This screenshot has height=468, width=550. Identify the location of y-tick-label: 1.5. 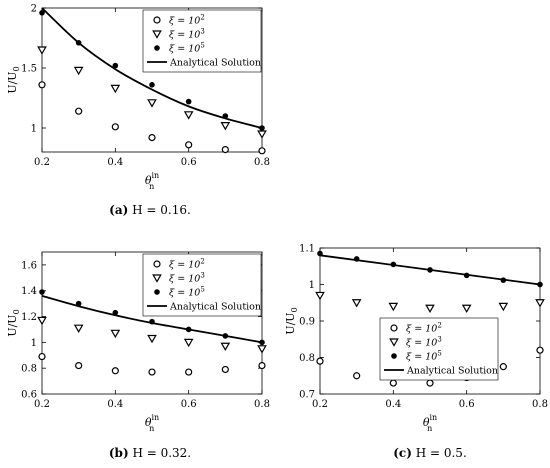
(29, 69).